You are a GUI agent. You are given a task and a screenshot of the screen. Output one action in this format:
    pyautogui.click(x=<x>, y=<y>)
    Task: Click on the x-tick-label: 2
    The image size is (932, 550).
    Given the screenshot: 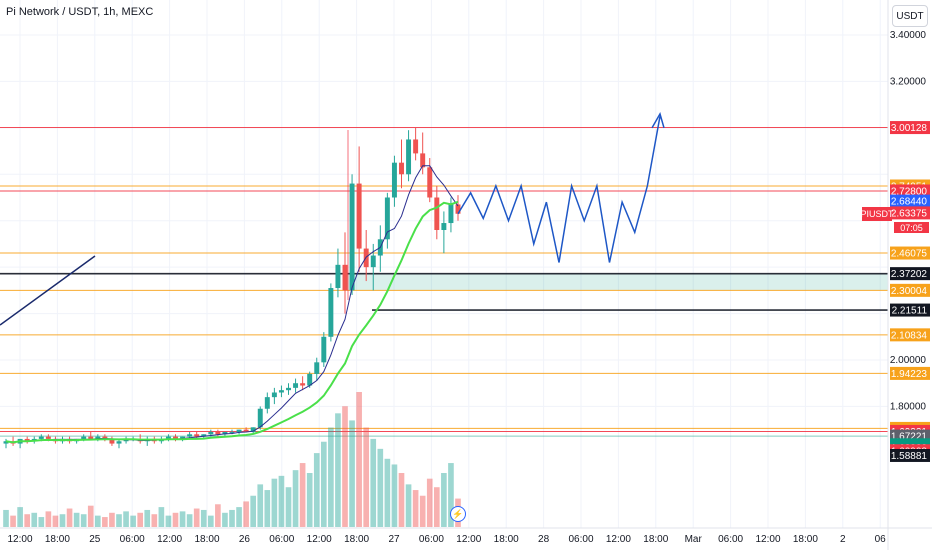 What is the action you would take?
    pyautogui.click(x=843, y=539)
    